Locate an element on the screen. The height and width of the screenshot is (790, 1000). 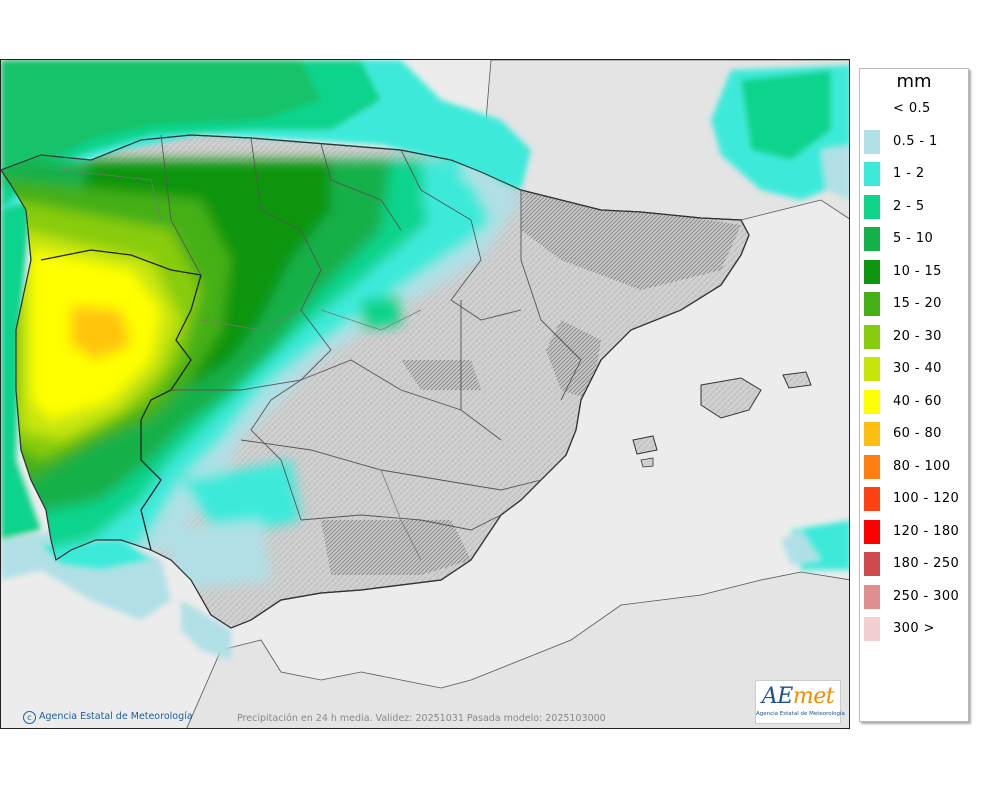
legend-label: 300 > is located at coordinates (914, 628).